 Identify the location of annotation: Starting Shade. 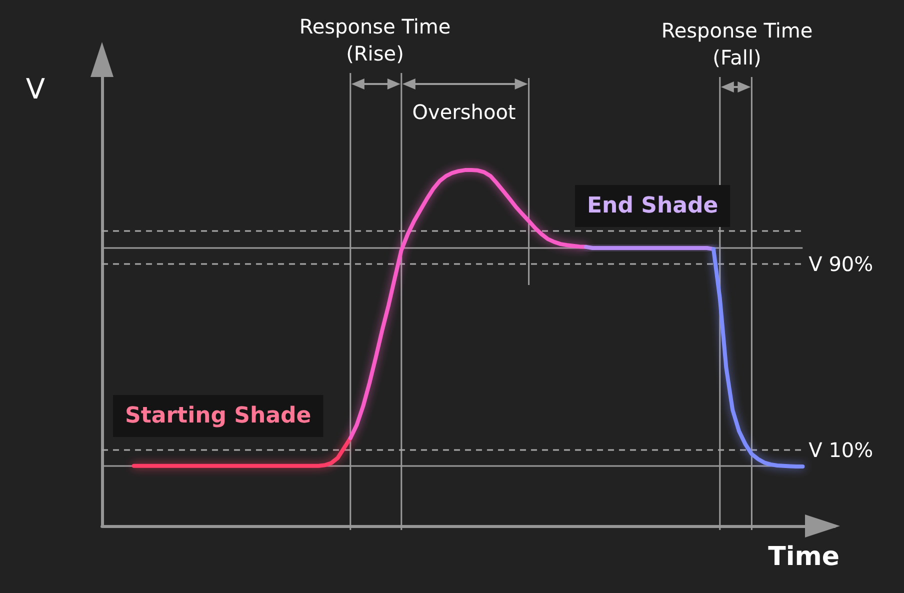
(218, 416).